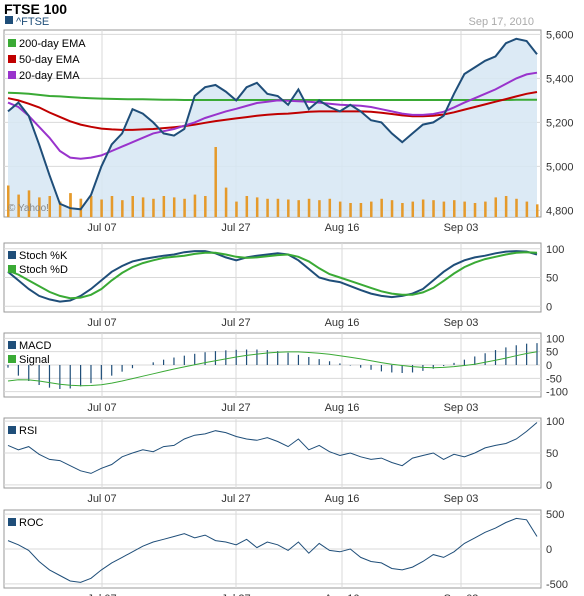  What do you see at coordinates (28, 431) in the screenshot?
I see `legend-label: RSI` at bounding box center [28, 431].